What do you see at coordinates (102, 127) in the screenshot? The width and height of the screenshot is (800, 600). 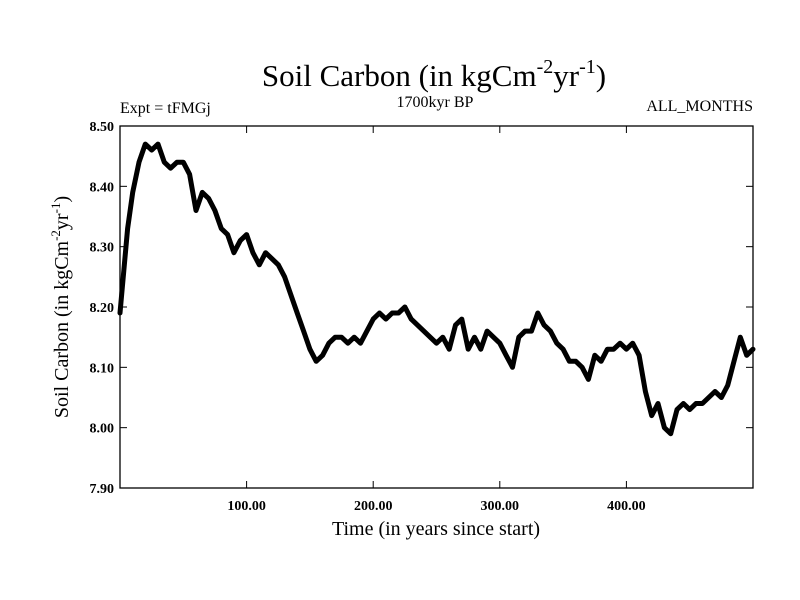 I see `y-tick-label: 8.50` at bounding box center [102, 127].